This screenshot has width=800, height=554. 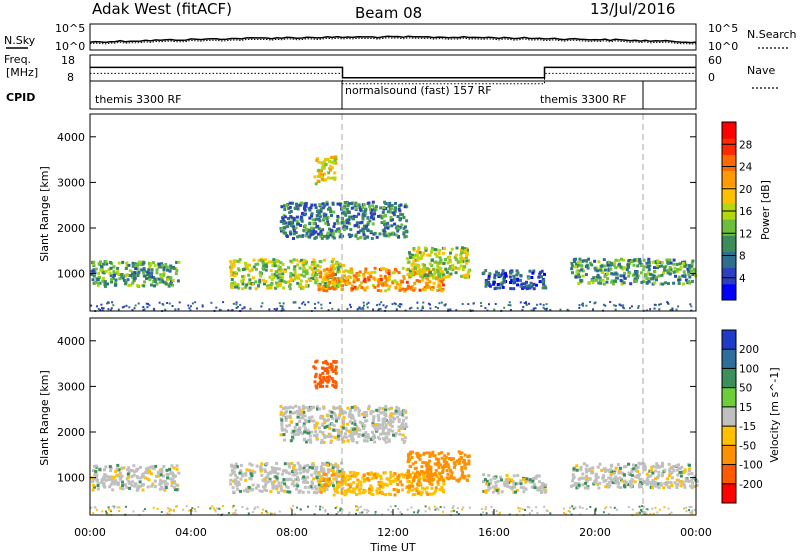 What do you see at coordinates (745, 408) in the screenshot?
I see `colorbar-tick-label: 15` at bounding box center [745, 408].